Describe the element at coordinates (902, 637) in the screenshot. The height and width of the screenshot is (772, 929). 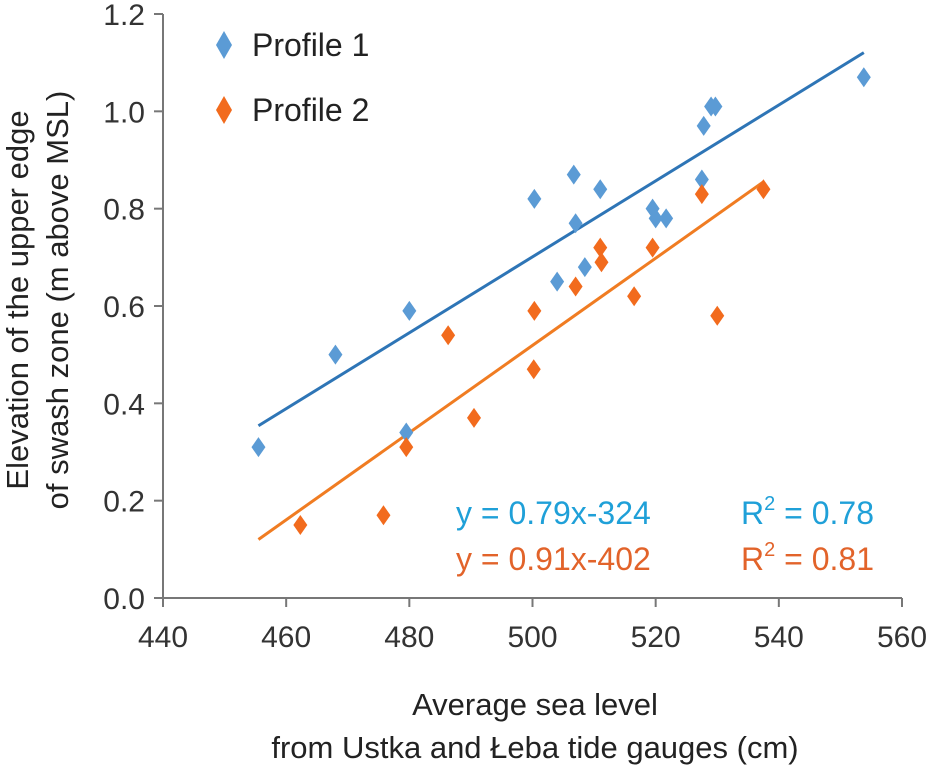
I see `x-tick-label: 560` at that location.